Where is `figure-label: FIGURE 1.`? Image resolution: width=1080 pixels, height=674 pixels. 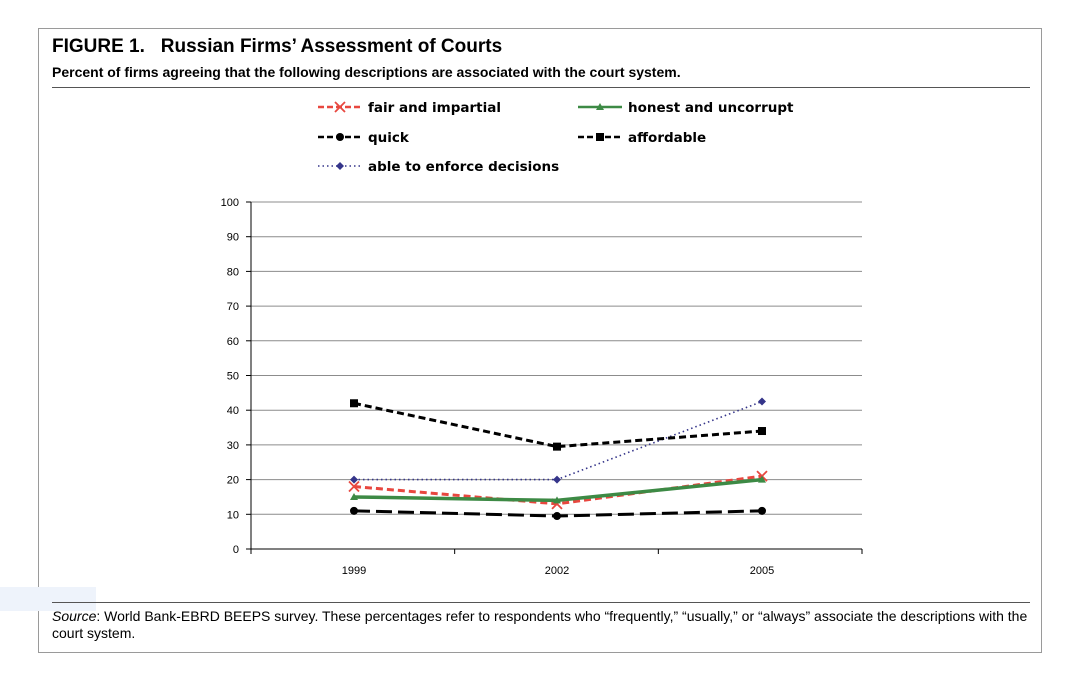 figure-label: FIGURE 1. is located at coordinates (98, 46).